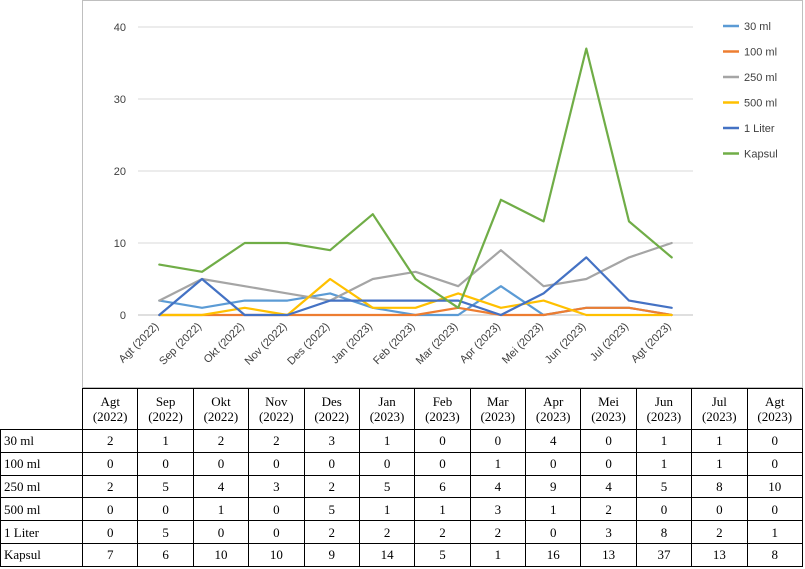 This screenshot has width=805, height=569. Describe the element at coordinates (165, 554) in the screenshot. I see `table-cell: 6` at that location.